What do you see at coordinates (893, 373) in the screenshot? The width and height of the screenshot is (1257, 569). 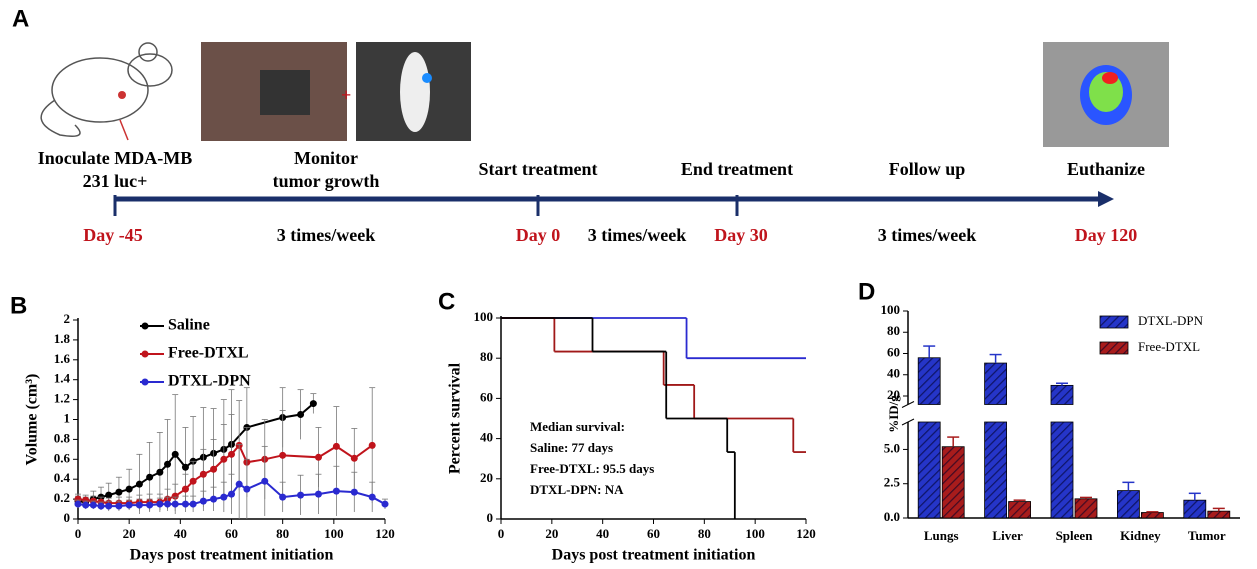 I see `y-tick-label: 40` at bounding box center [893, 373].